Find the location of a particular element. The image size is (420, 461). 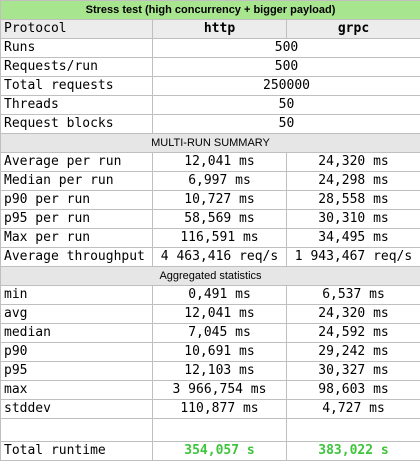

summary-label: Average throughput is located at coordinates (77, 257).